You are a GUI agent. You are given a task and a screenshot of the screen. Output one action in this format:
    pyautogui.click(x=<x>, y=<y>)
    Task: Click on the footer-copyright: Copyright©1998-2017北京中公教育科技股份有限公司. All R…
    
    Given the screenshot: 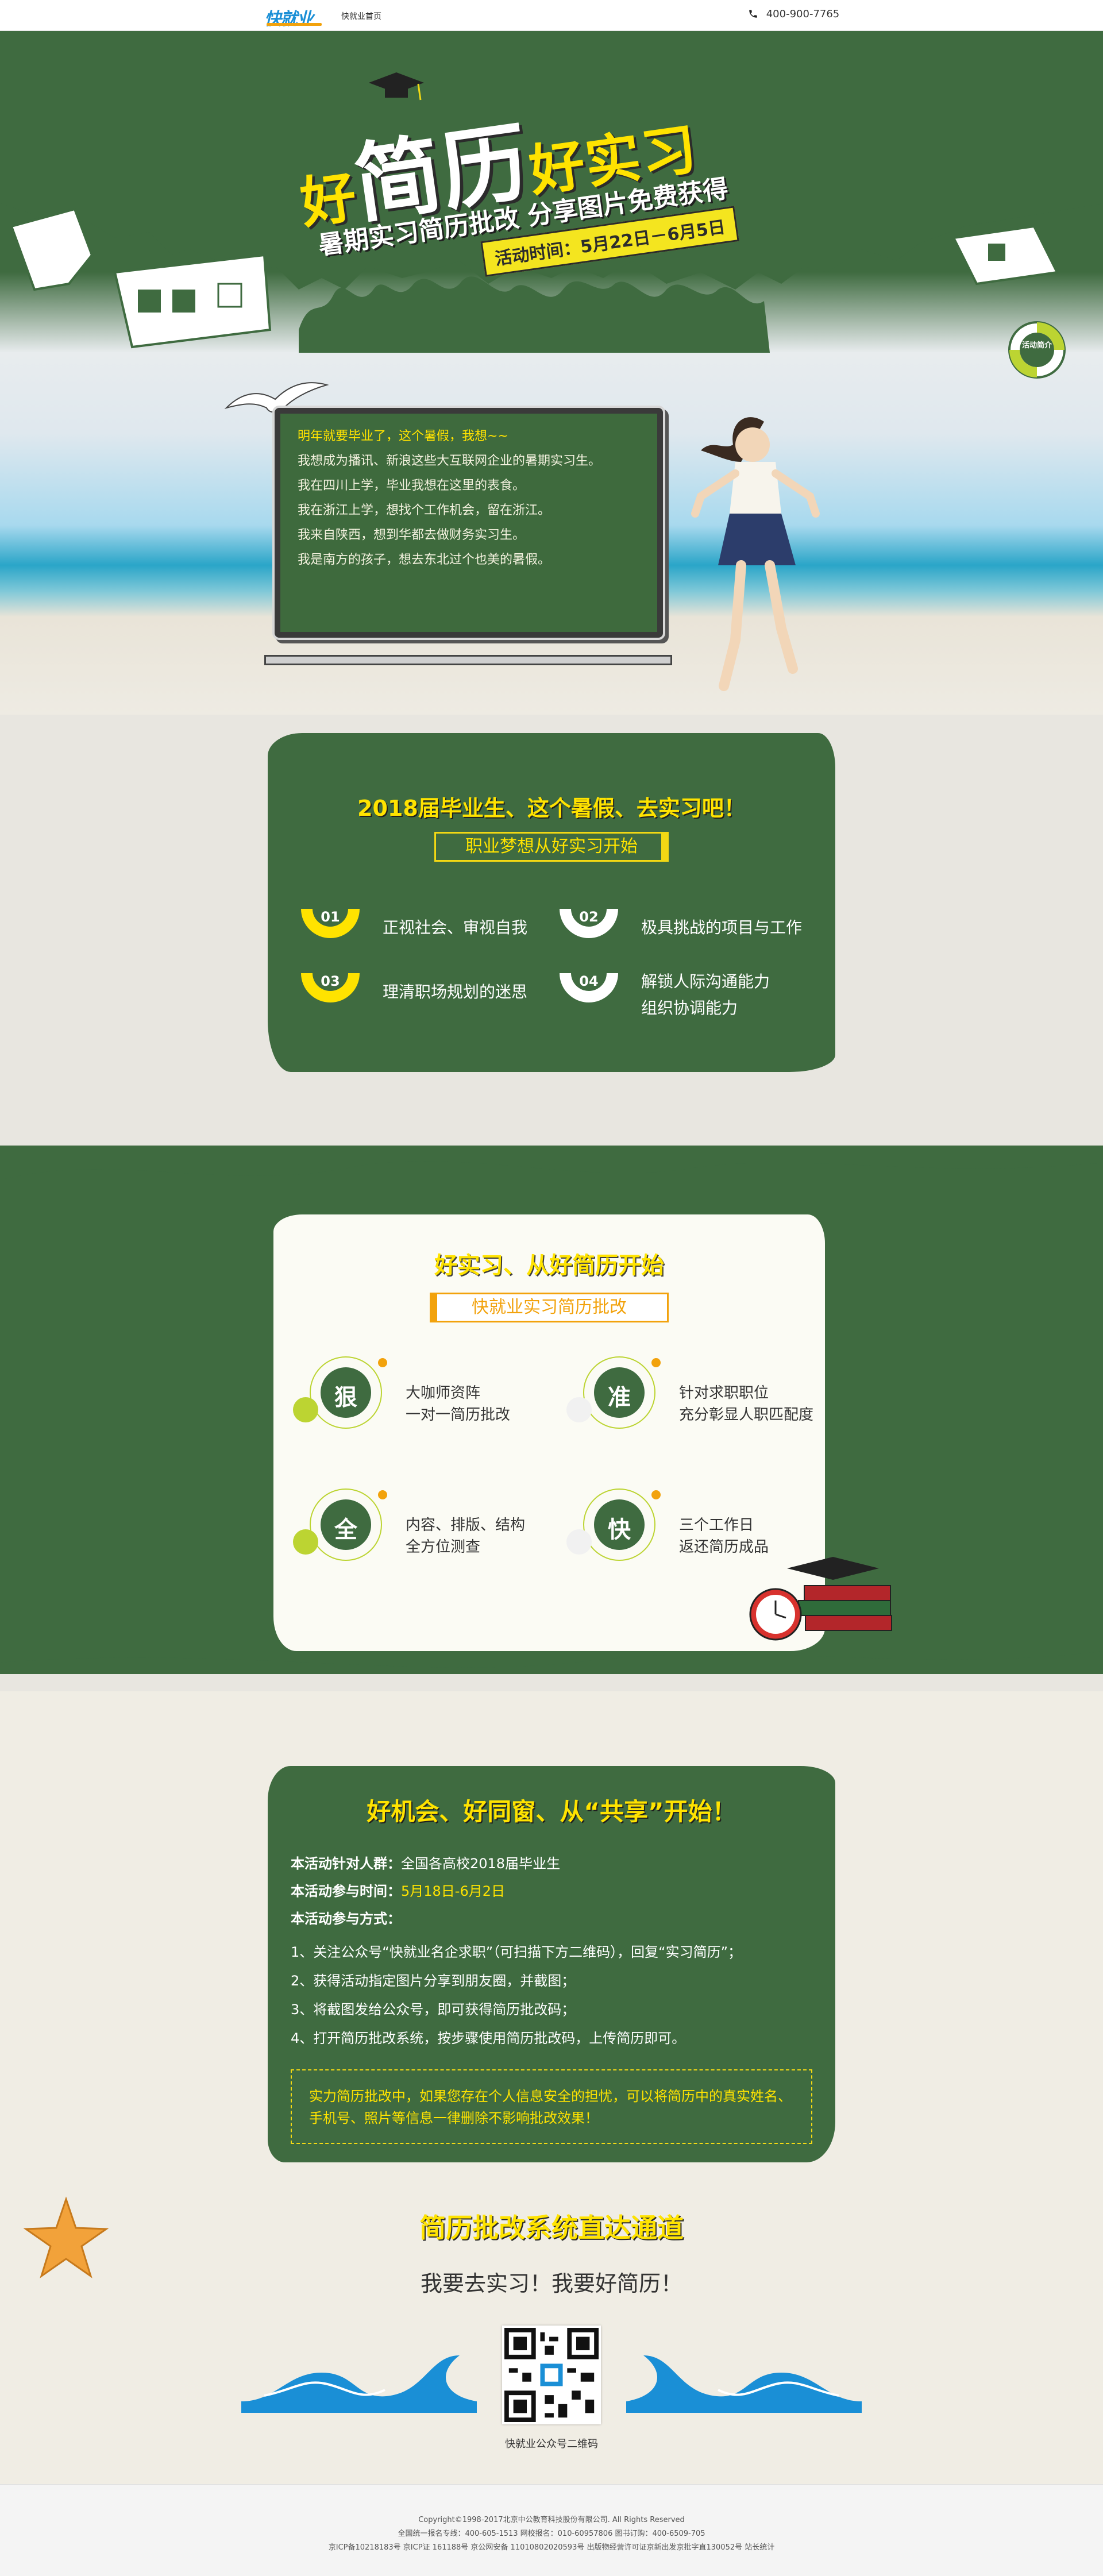 What is the action you would take?
    pyautogui.click(x=551, y=2520)
    